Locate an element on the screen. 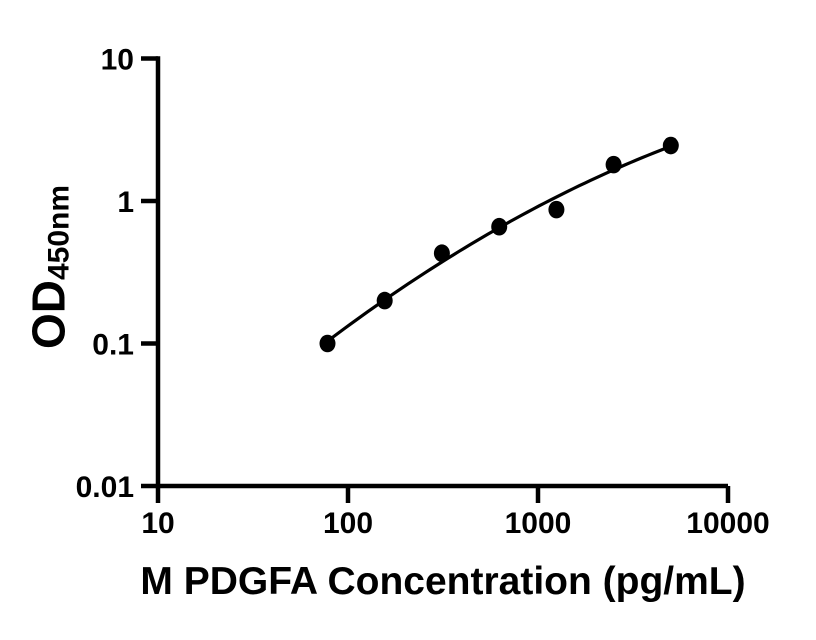 This screenshot has height=640, width=816. data-points-group is located at coordinates (499, 244).